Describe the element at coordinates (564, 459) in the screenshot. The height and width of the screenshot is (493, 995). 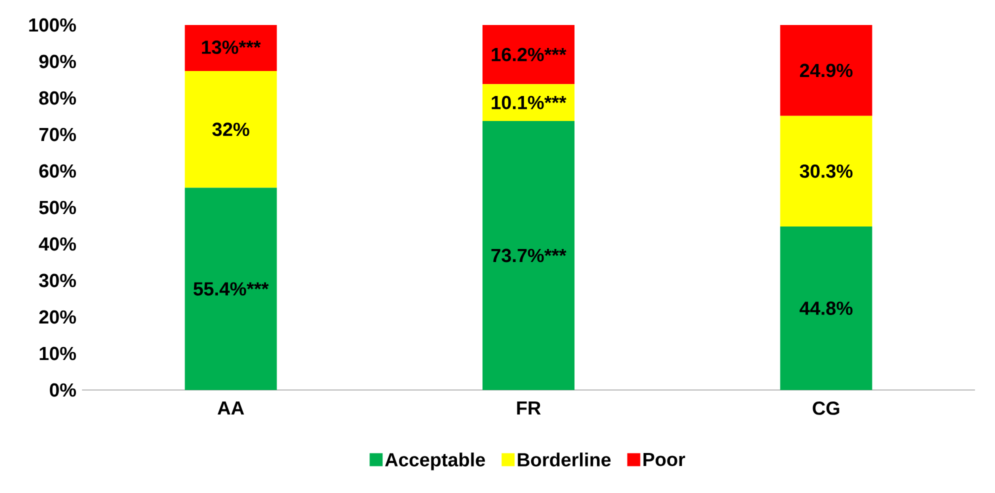
I see `legend-label: Borderline` at that location.